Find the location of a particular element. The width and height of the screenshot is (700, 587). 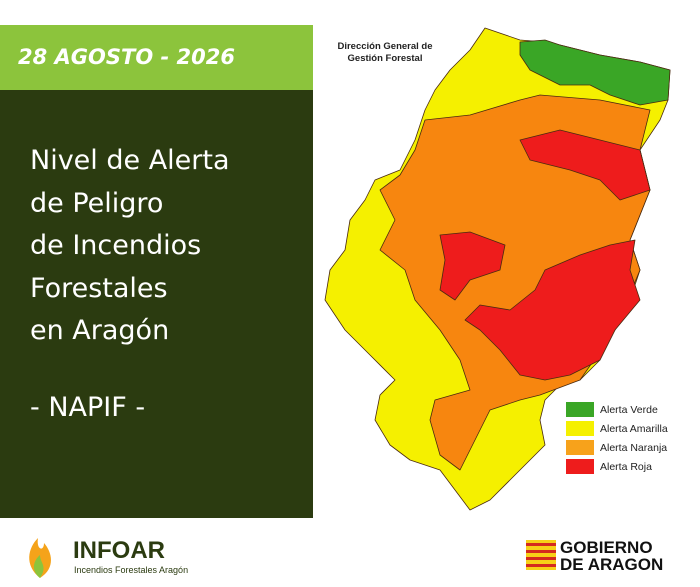

title-line: Nivel de Alerta is located at coordinates (130, 160).